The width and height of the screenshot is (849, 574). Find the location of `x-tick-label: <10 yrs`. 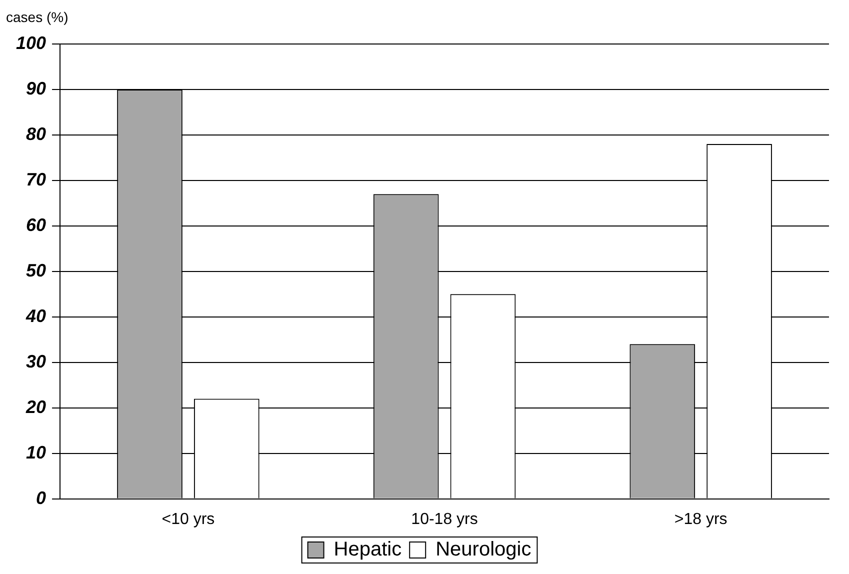

x-tick-label: <10 yrs is located at coordinates (188, 519).